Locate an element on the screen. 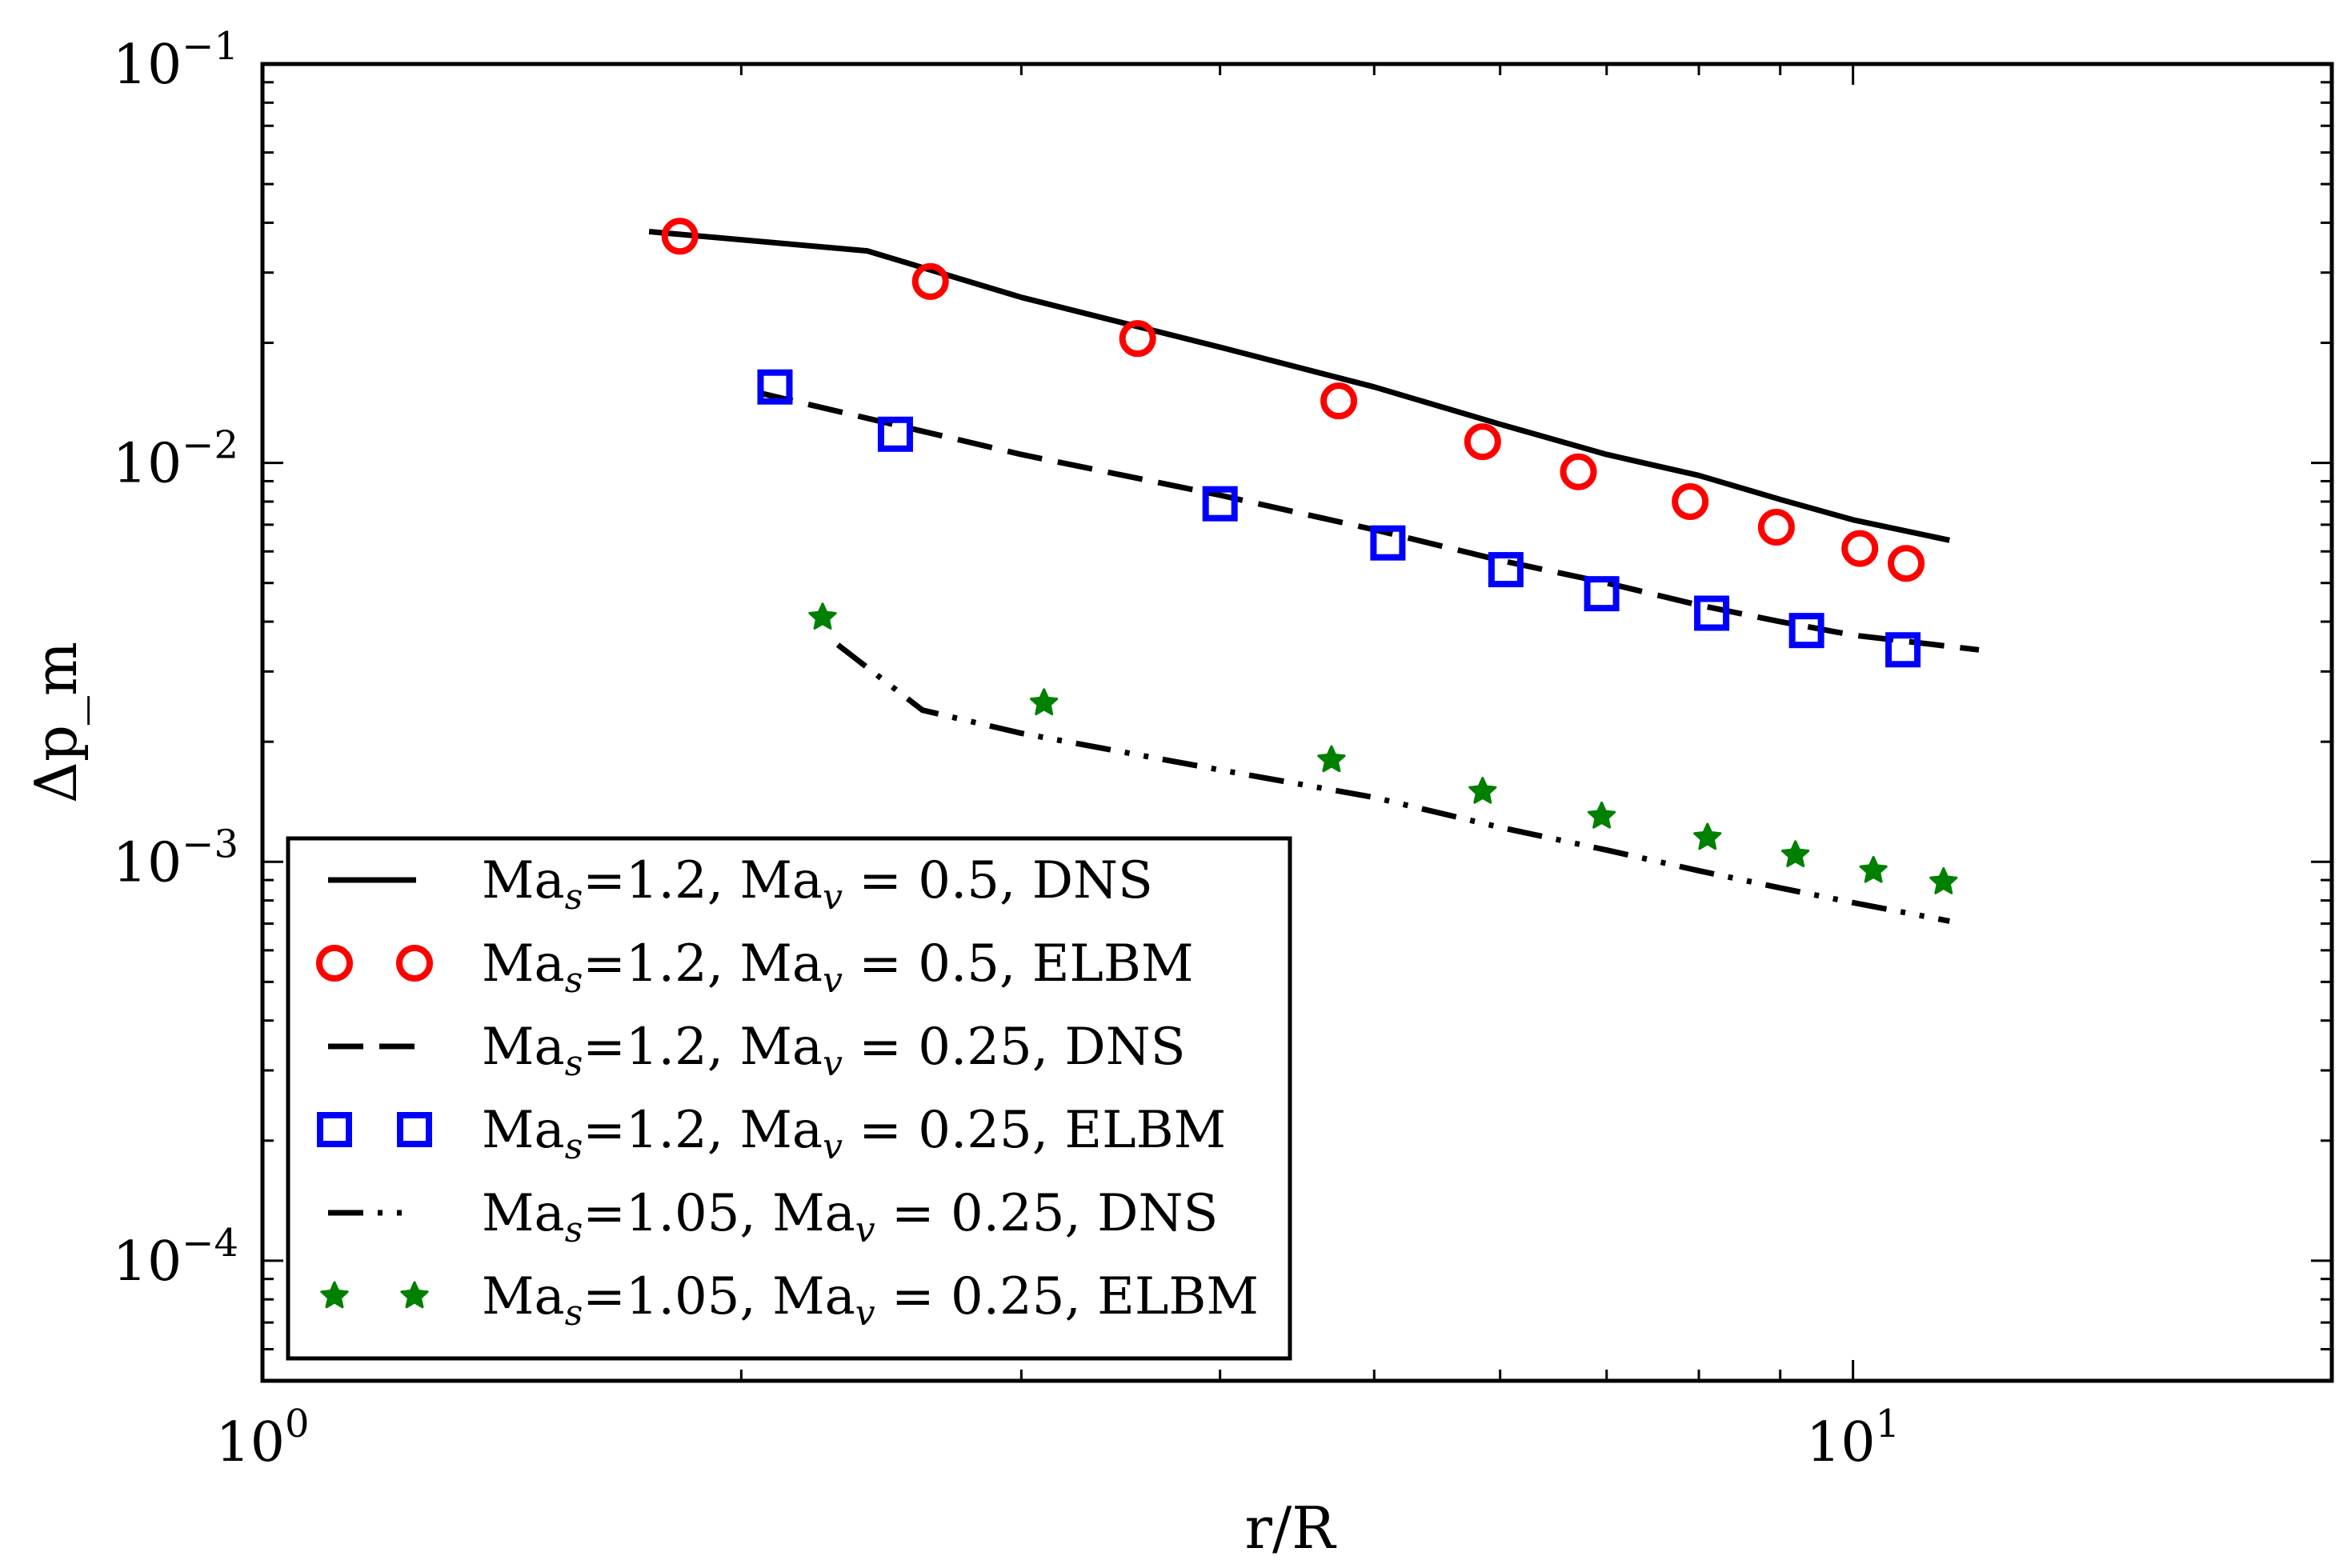 Image resolution: width=2343 pixels, height=1568 pixels. x-tick-label: 10¹ is located at coordinates (1853, 1438).